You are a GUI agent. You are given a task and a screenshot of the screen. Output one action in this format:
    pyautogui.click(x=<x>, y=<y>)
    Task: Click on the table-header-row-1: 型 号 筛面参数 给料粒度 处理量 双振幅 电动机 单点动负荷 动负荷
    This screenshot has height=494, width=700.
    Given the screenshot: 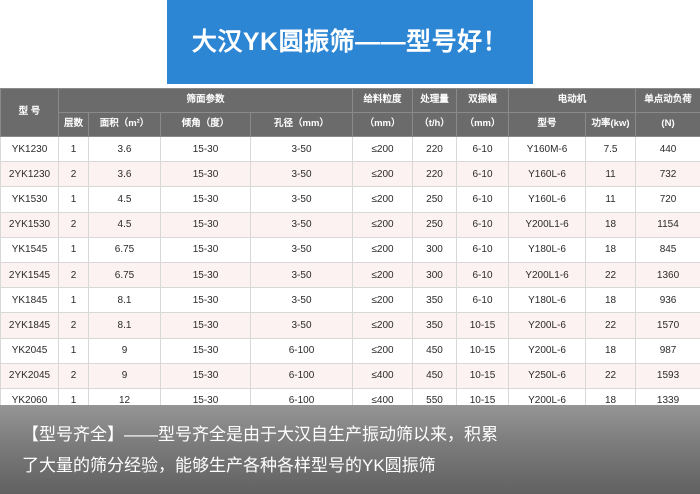 What is the action you would take?
    pyautogui.click(x=350, y=112)
    